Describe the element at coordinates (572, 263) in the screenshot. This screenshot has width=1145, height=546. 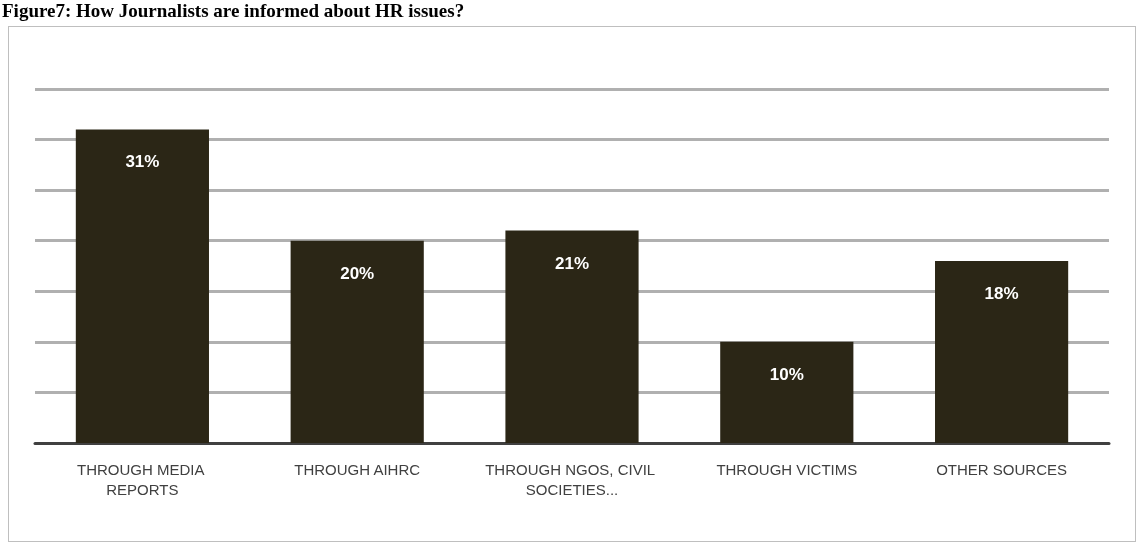
I see `data-label: 21%` at that location.